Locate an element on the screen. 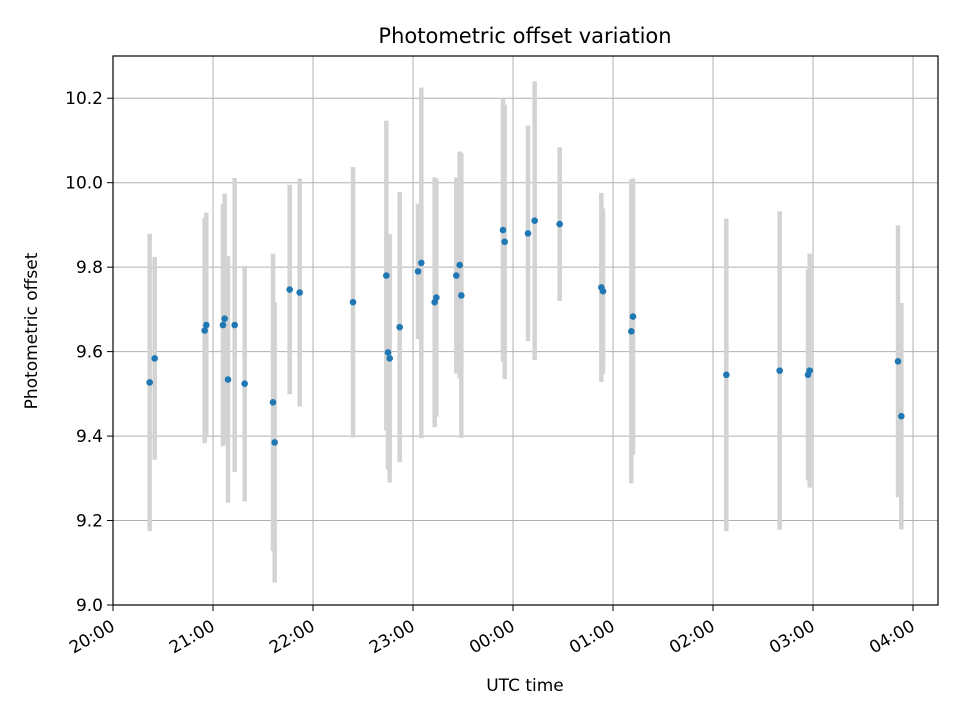 The image size is (960, 720). y-tick-label: 9.4 is located at coordinates (89, 437).